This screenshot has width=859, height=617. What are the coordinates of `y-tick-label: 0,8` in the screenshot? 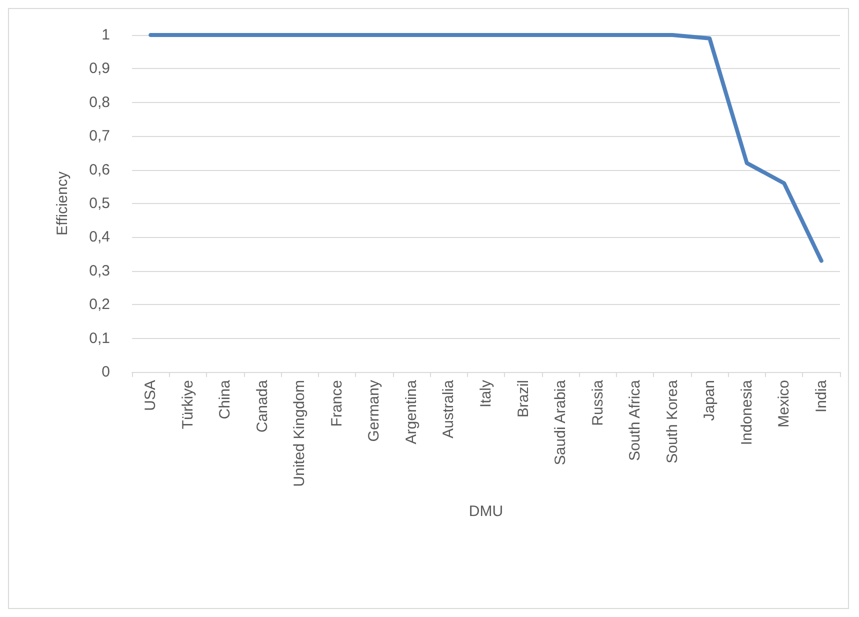 It's located at (99, 102).